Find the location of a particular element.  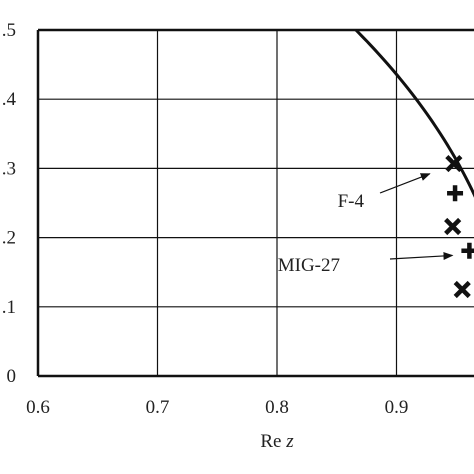

data-markers is located at coordinates (459, 226).